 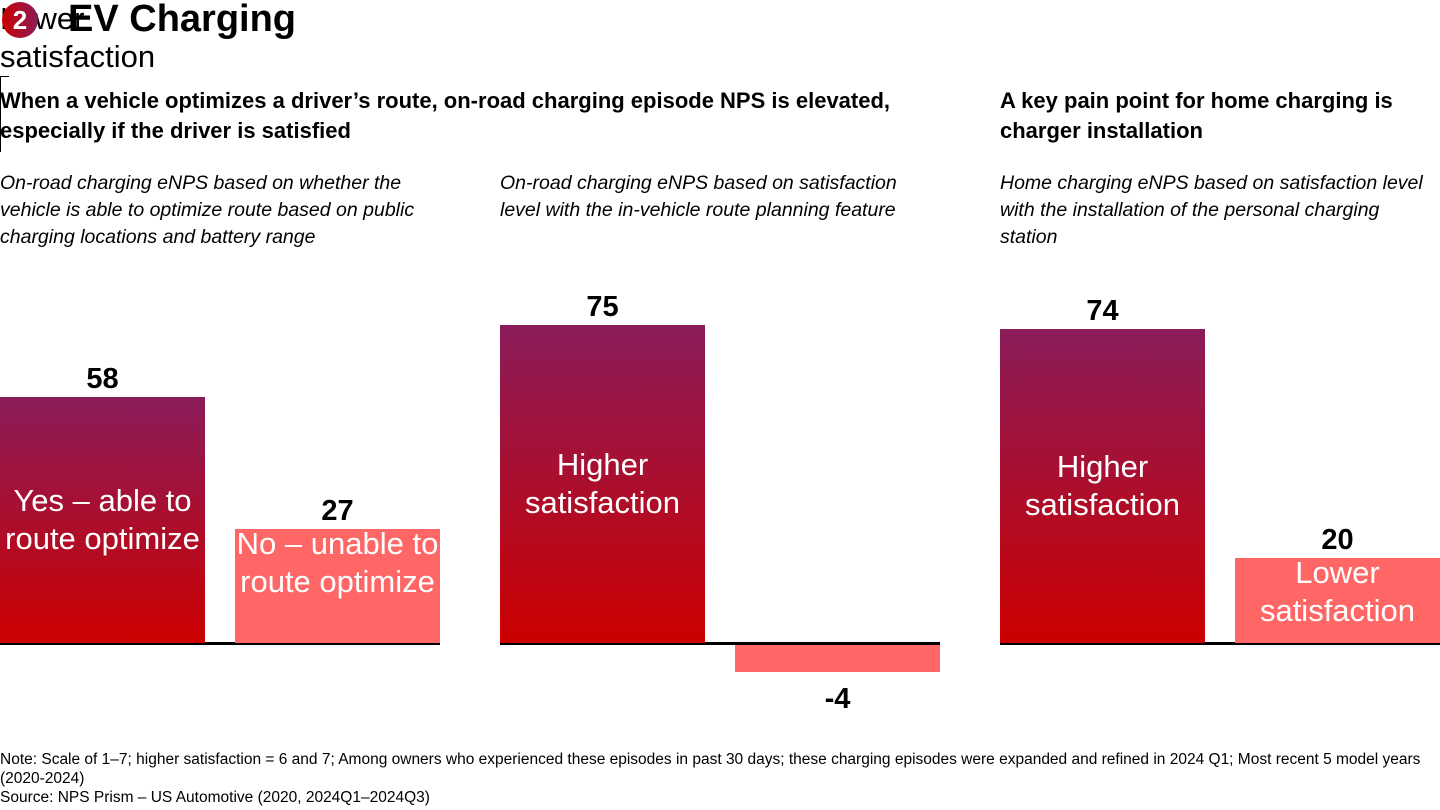 What do you see at coordinates (20, 20) in the screenshot?
I see `section-number-badge: 2` at bounding box center [20, 20].